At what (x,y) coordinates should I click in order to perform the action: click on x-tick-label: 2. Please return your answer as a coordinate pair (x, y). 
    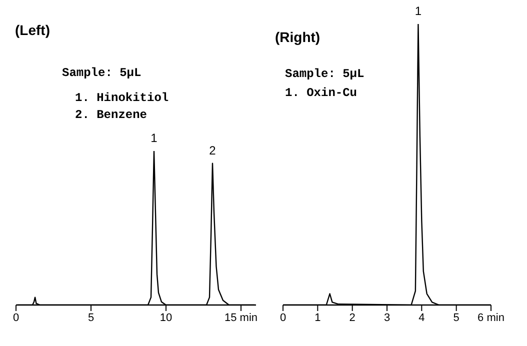
    Looking at the image, I should click on (352, 318).